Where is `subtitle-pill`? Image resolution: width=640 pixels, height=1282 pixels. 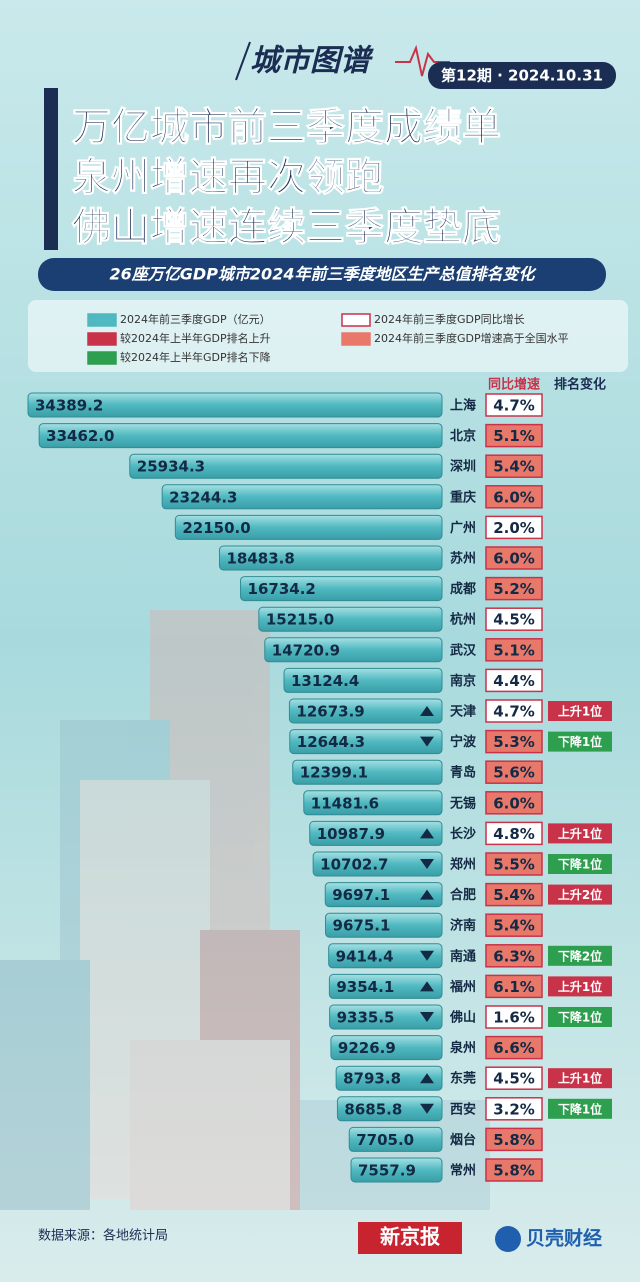
subtitle-pill is located at coordinates (322, 274).